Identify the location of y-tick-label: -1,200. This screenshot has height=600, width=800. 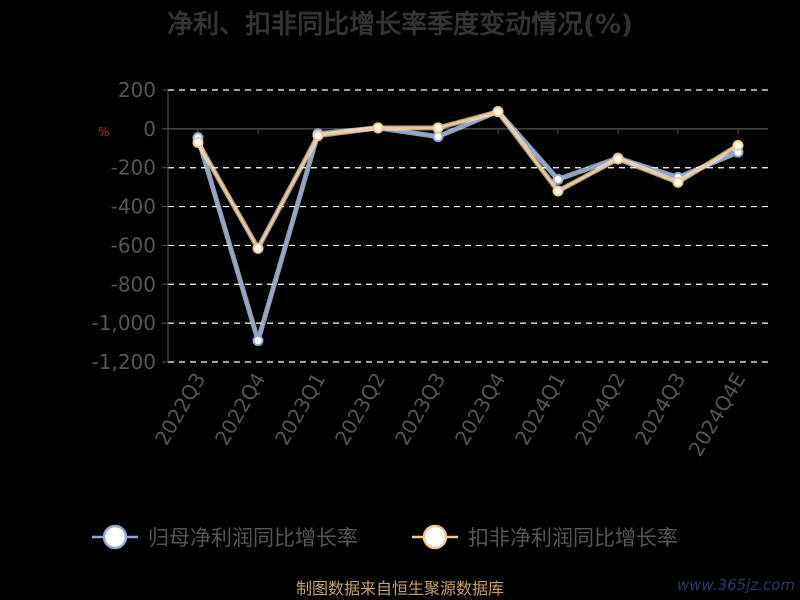
(124, 362).